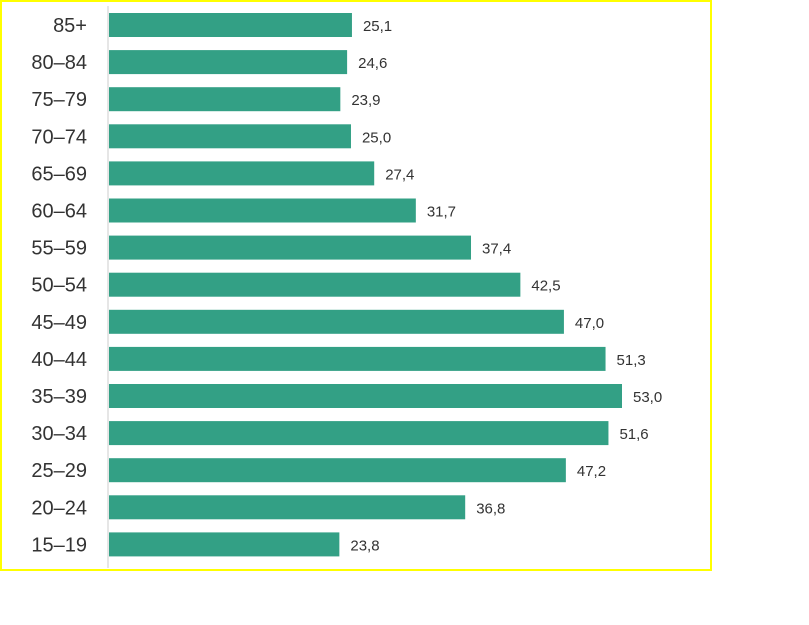 Image resolution: width=809 pixels, height=625 pixels. What do you see at coordinates (647, 397) in the screenshot?
I see `value-label: 53,0` at bounding box center [647, 397].